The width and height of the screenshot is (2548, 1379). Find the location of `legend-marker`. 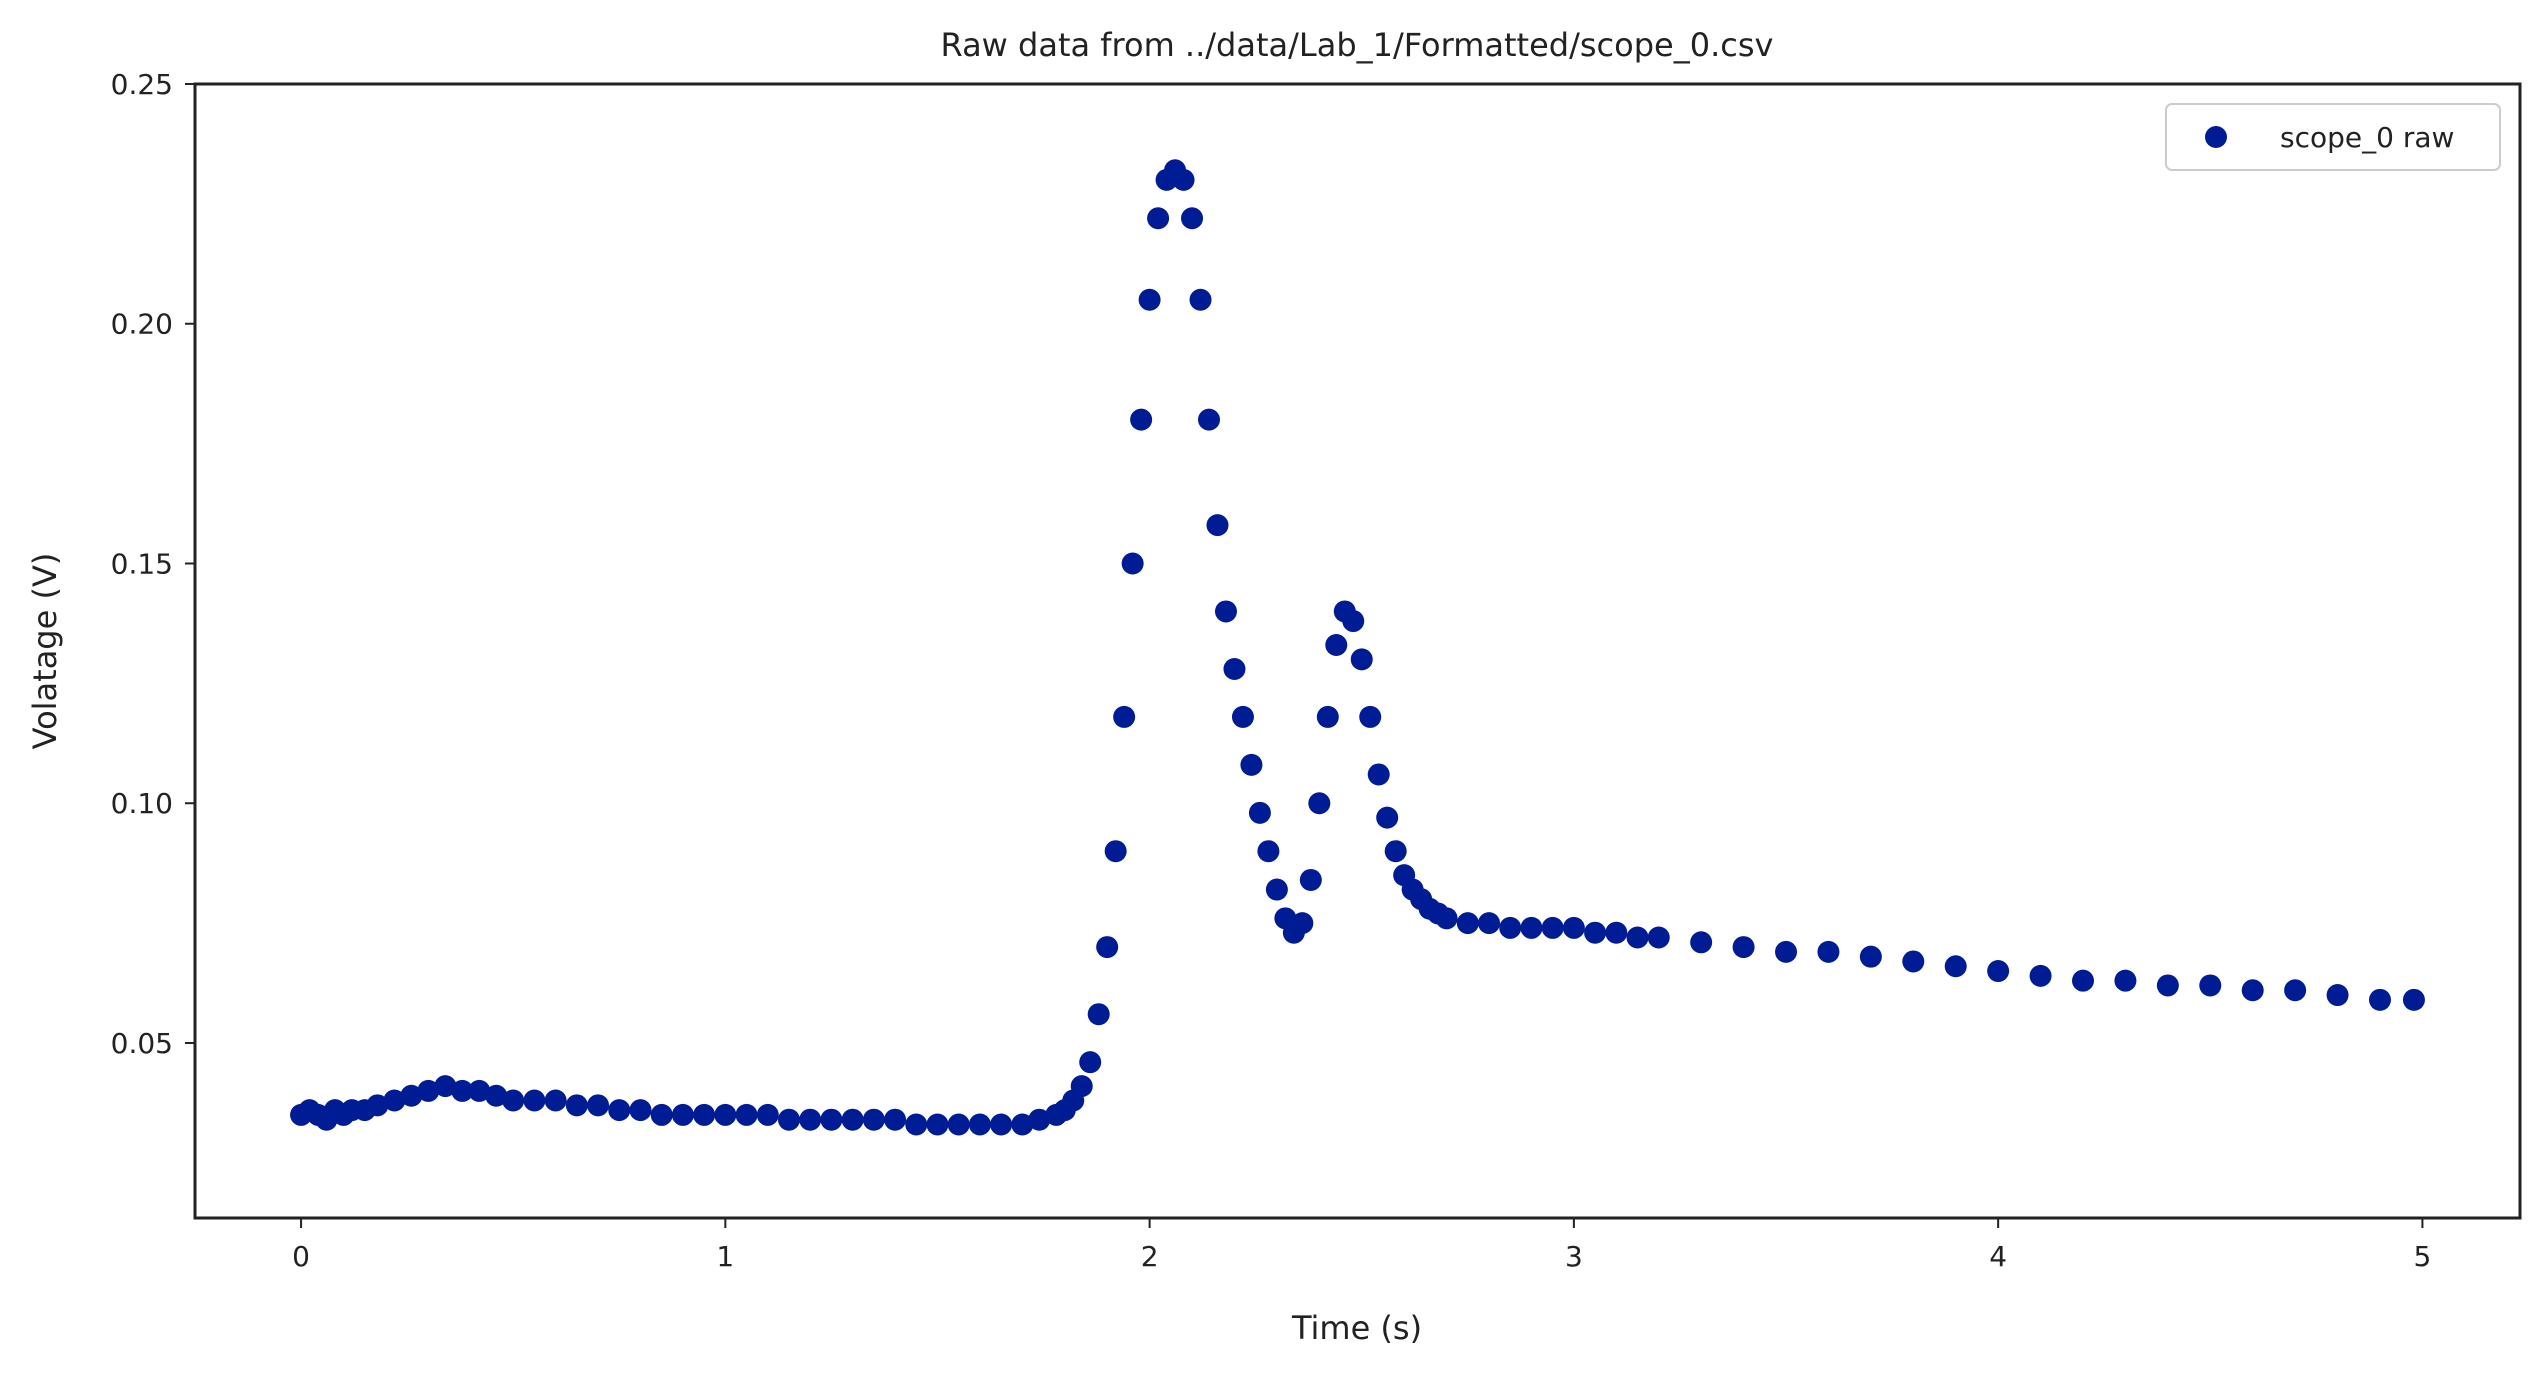

legend-marker is located at coordinates (2216, 137).